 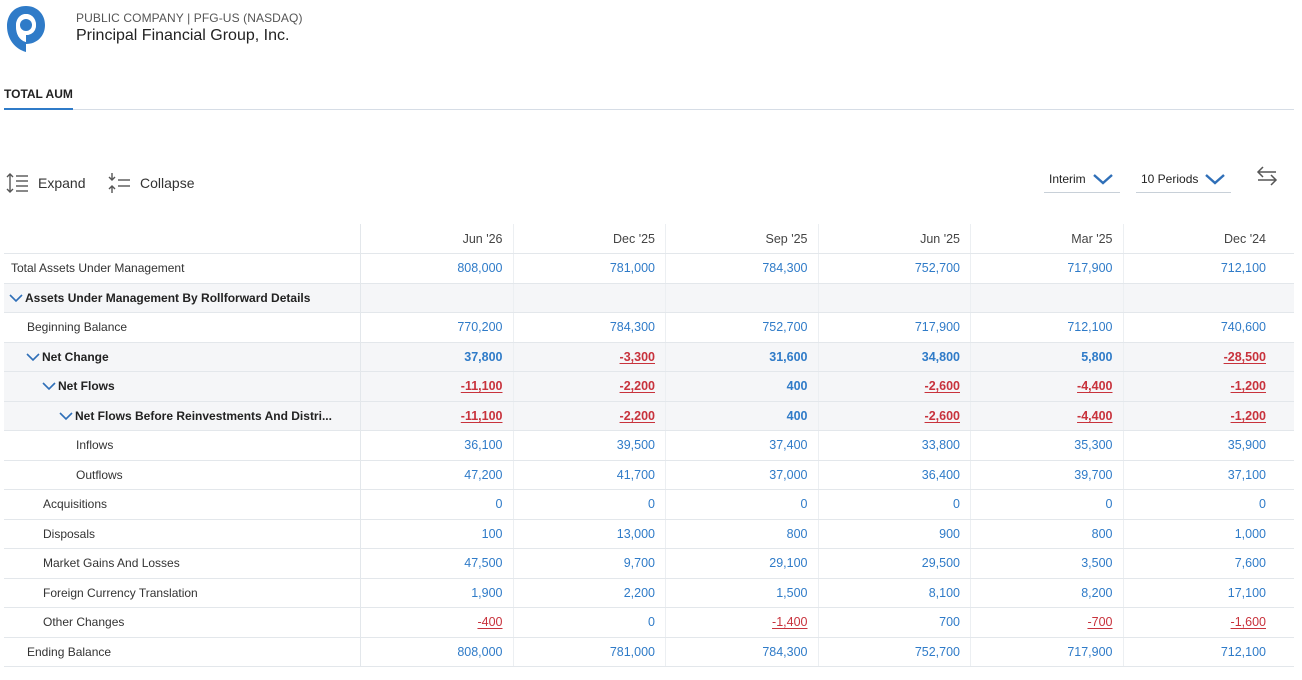 I want to click on collapse-button: Collapse, so click(x=151, y=183).